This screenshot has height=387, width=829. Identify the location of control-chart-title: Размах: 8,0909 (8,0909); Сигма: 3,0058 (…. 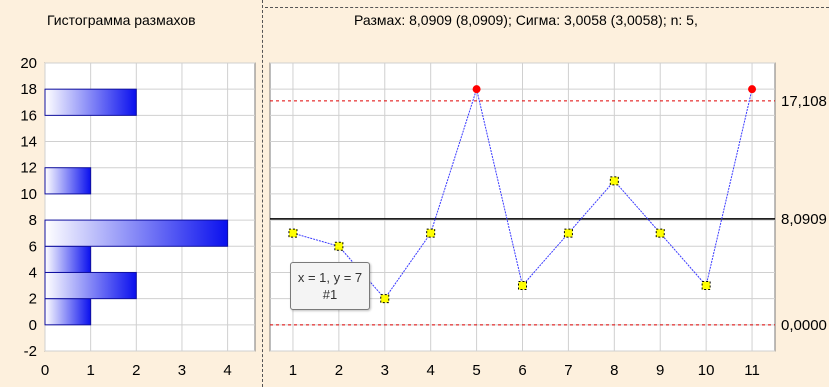
(526, 20).